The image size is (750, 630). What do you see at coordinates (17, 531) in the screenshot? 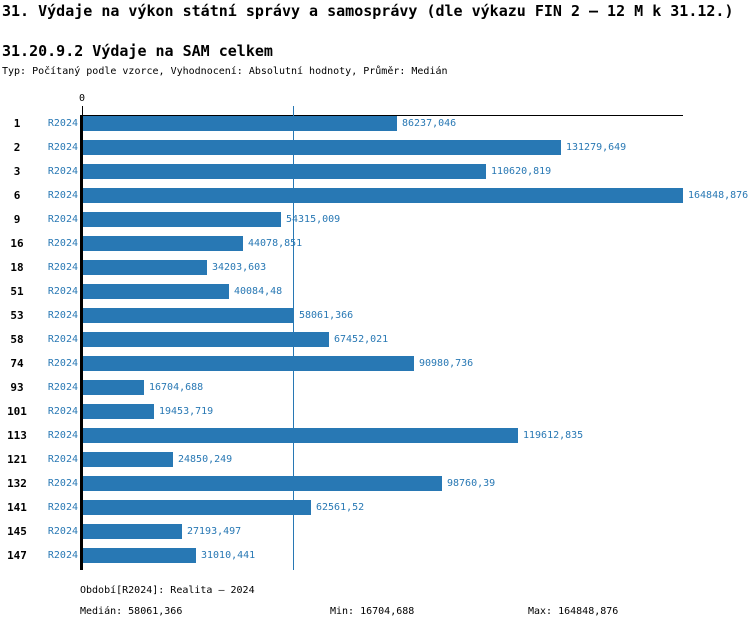
I see `row-category-label: 145` at bounding box center [17, 531].